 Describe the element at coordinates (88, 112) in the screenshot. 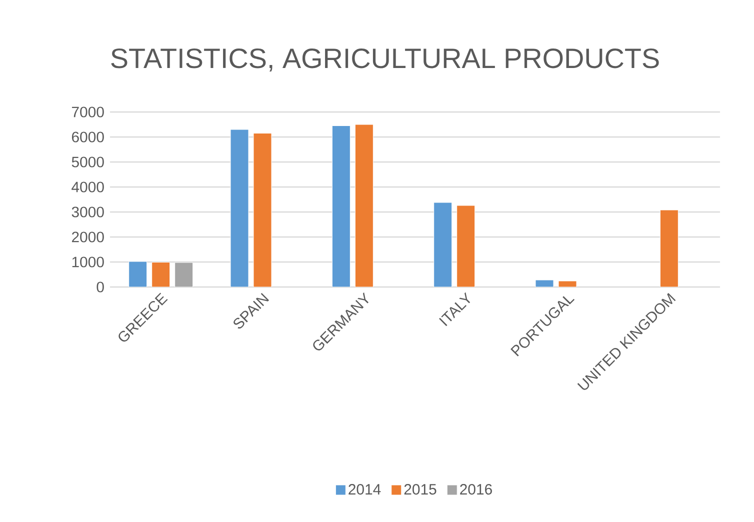

I see `y-tick-label: 7000` at that location.